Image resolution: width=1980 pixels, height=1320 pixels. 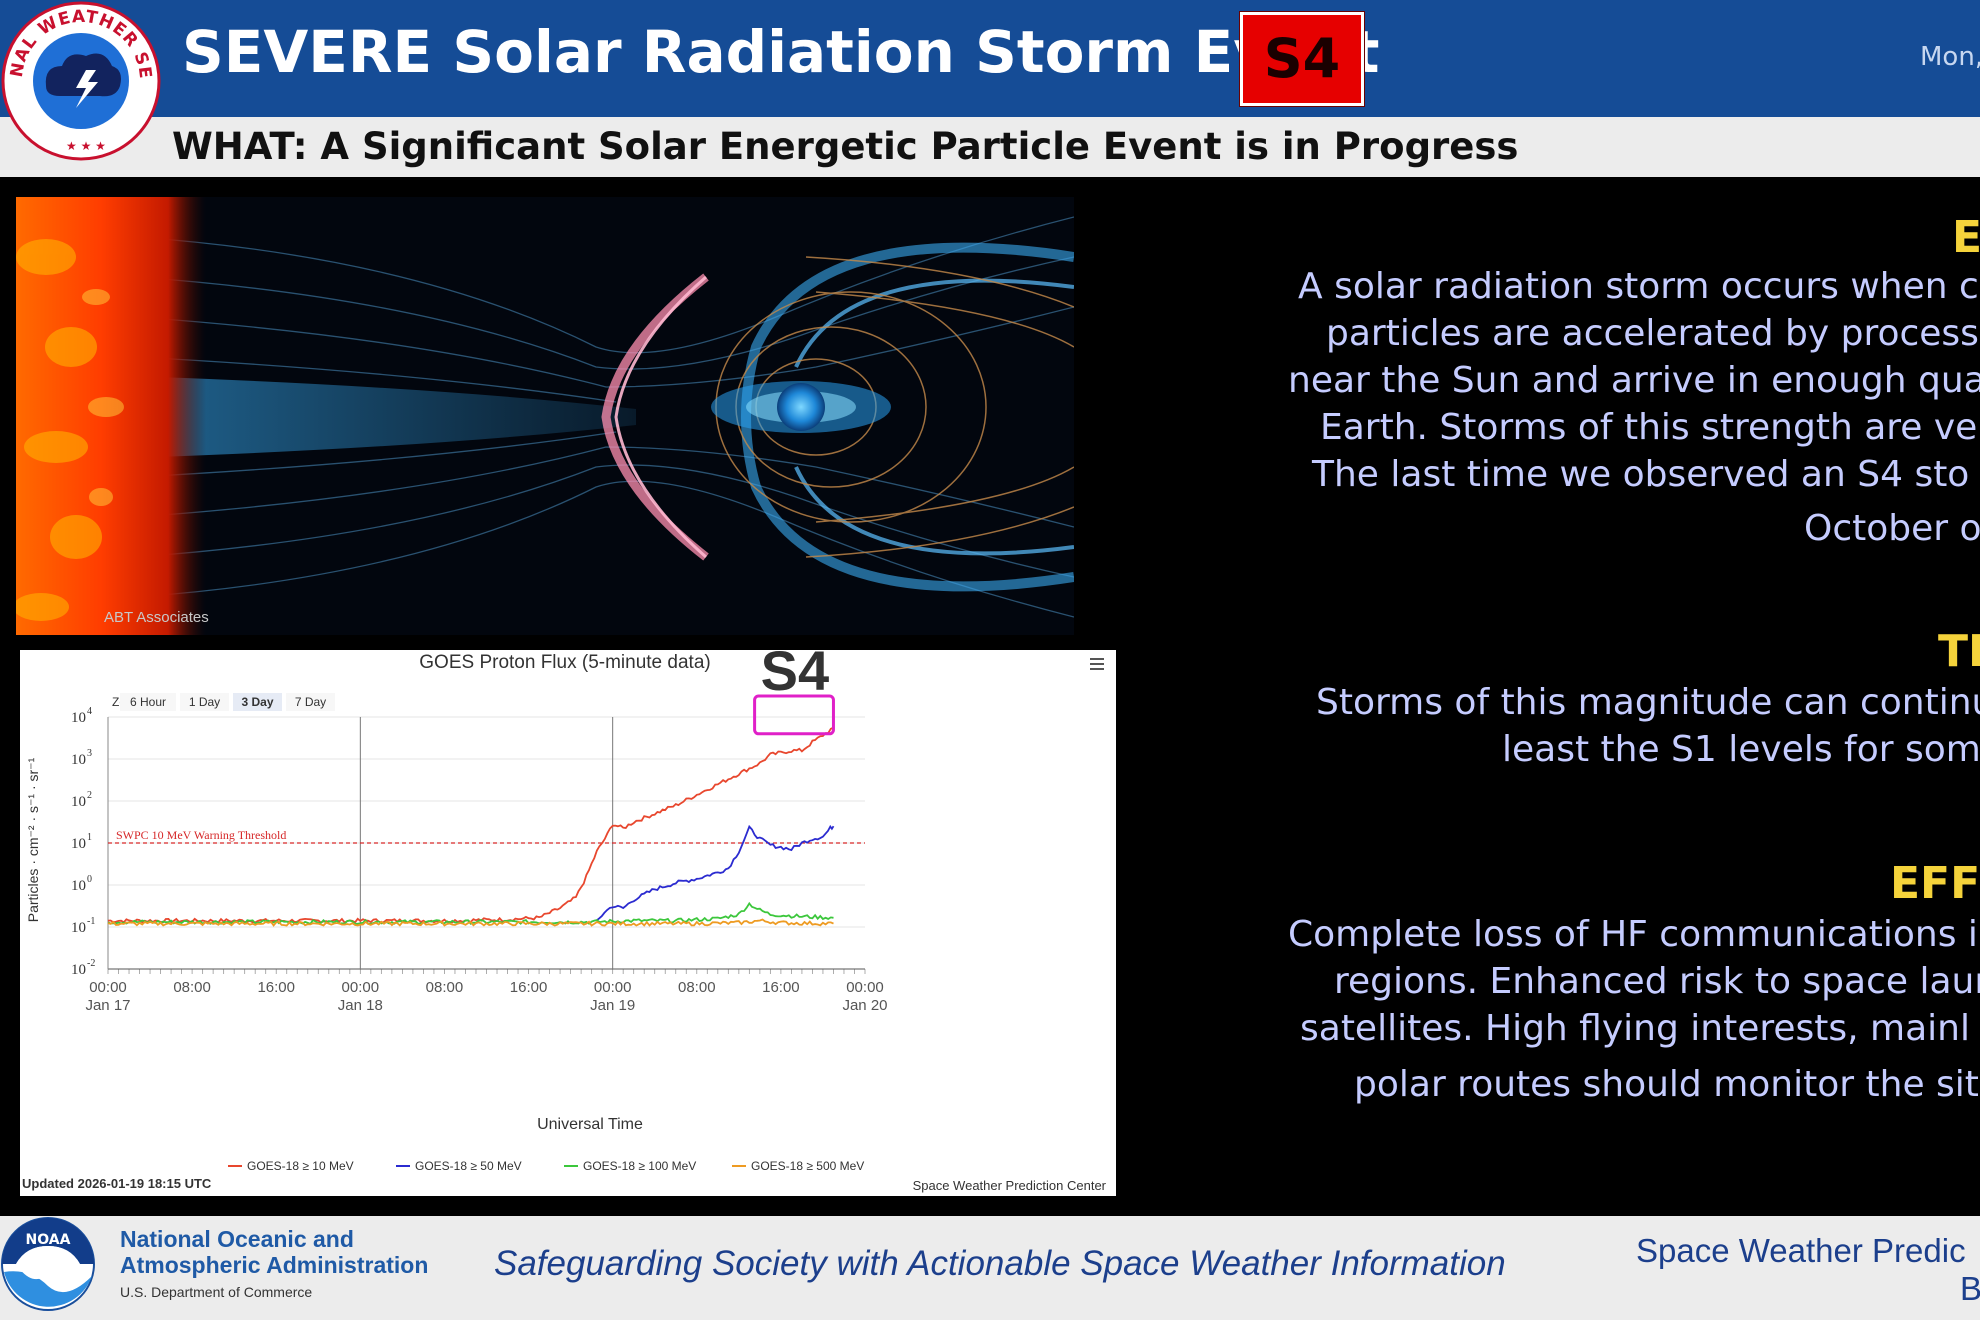 What do you see at coordinates (48, 1264) in the screenshot?
I see `noaa-logo-icon: NOAA` at bounding box center [48, 1264].